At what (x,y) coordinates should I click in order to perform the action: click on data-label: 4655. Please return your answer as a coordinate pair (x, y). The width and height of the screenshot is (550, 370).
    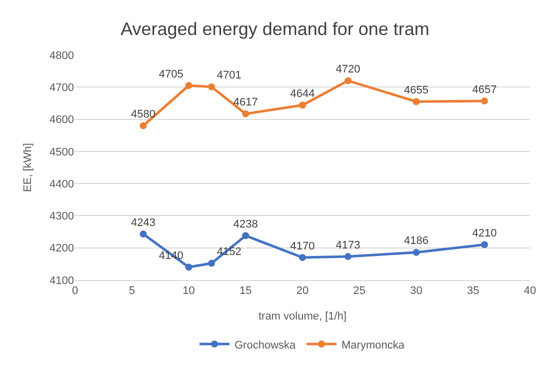
    Looking at the image, I should click on (416, 90).